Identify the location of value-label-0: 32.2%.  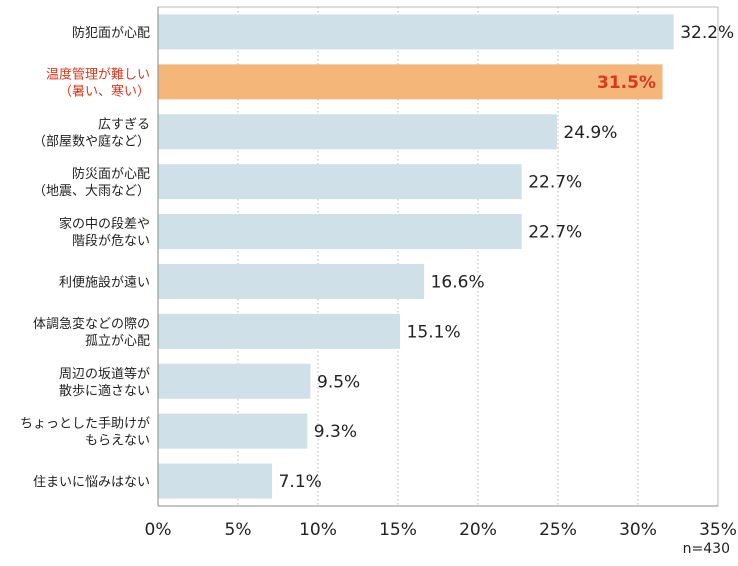
(707, 33).